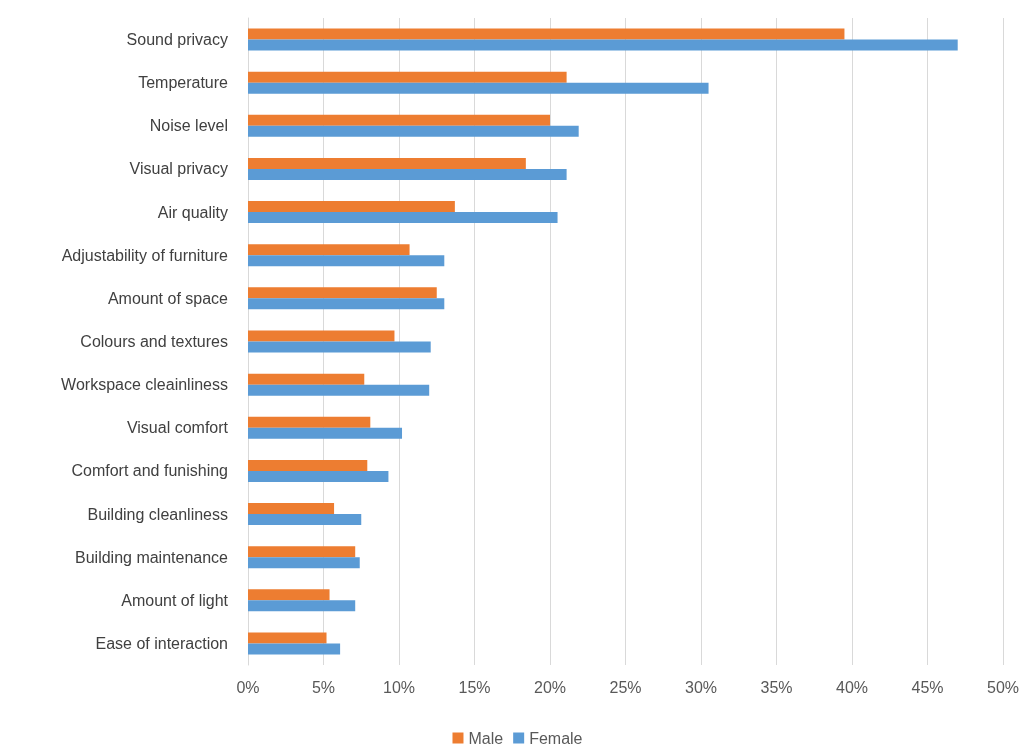  I want to click on legend-label: Male, so click(486, 738).